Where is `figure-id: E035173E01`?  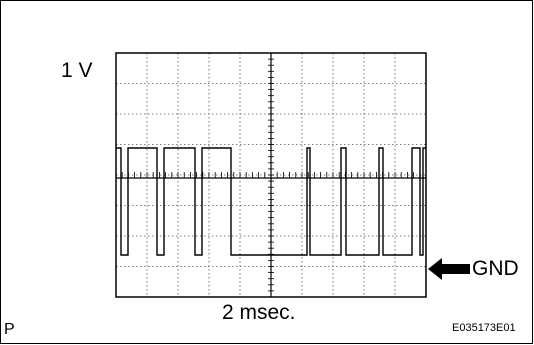 figure-id: E035173E01 is located at coordinates (484, 328).